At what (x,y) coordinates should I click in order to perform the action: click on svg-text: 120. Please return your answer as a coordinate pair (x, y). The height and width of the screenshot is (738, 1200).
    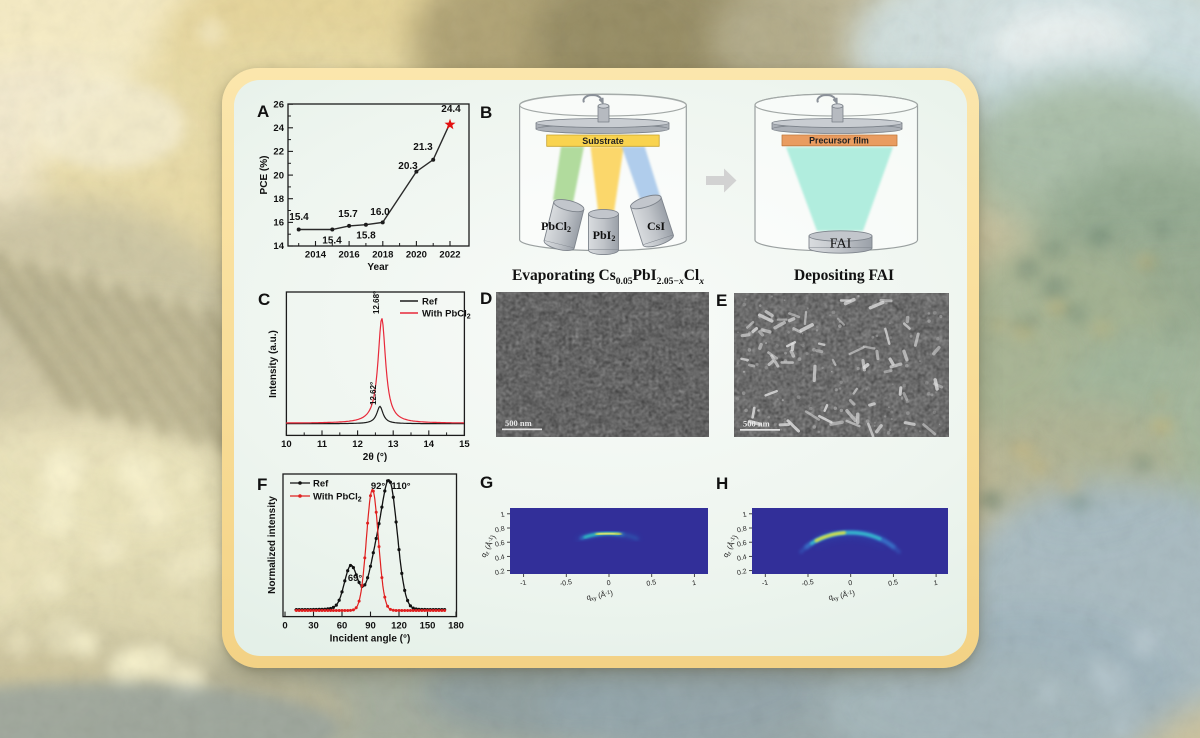
    Looking at the image, I should click on (399, 626).